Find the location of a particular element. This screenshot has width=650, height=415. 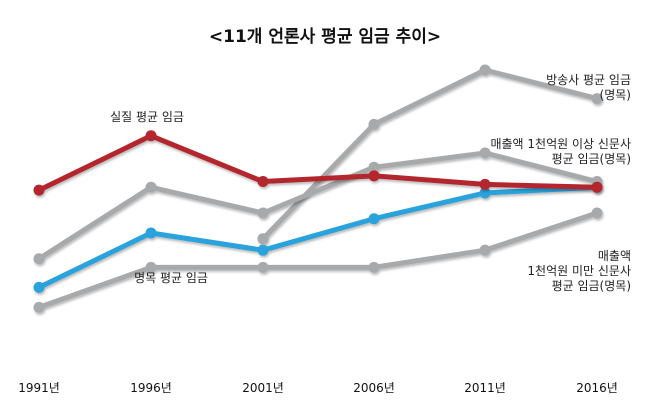

annotation-real: 실질 평균 임금 is located at coordinates (147, 117).